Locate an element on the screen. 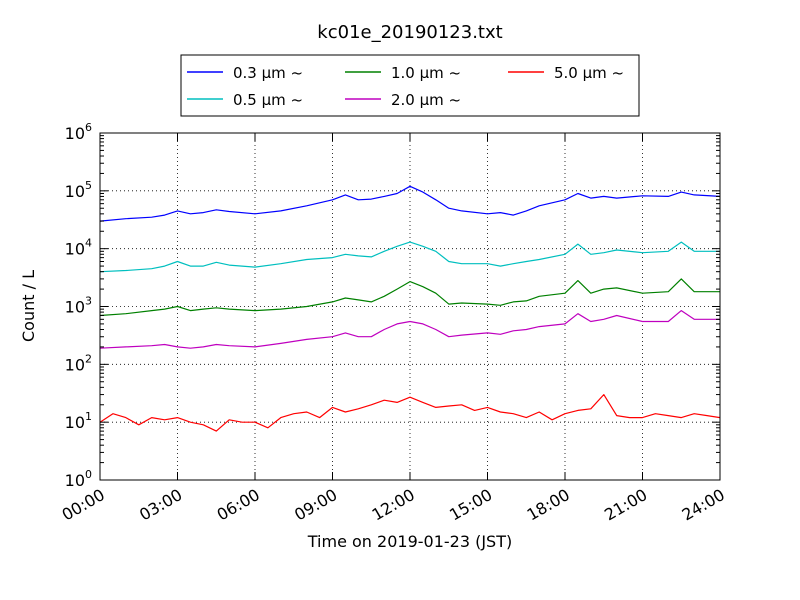  legend-label: 1.0 μm ~ is located at coordinates (426, 73).